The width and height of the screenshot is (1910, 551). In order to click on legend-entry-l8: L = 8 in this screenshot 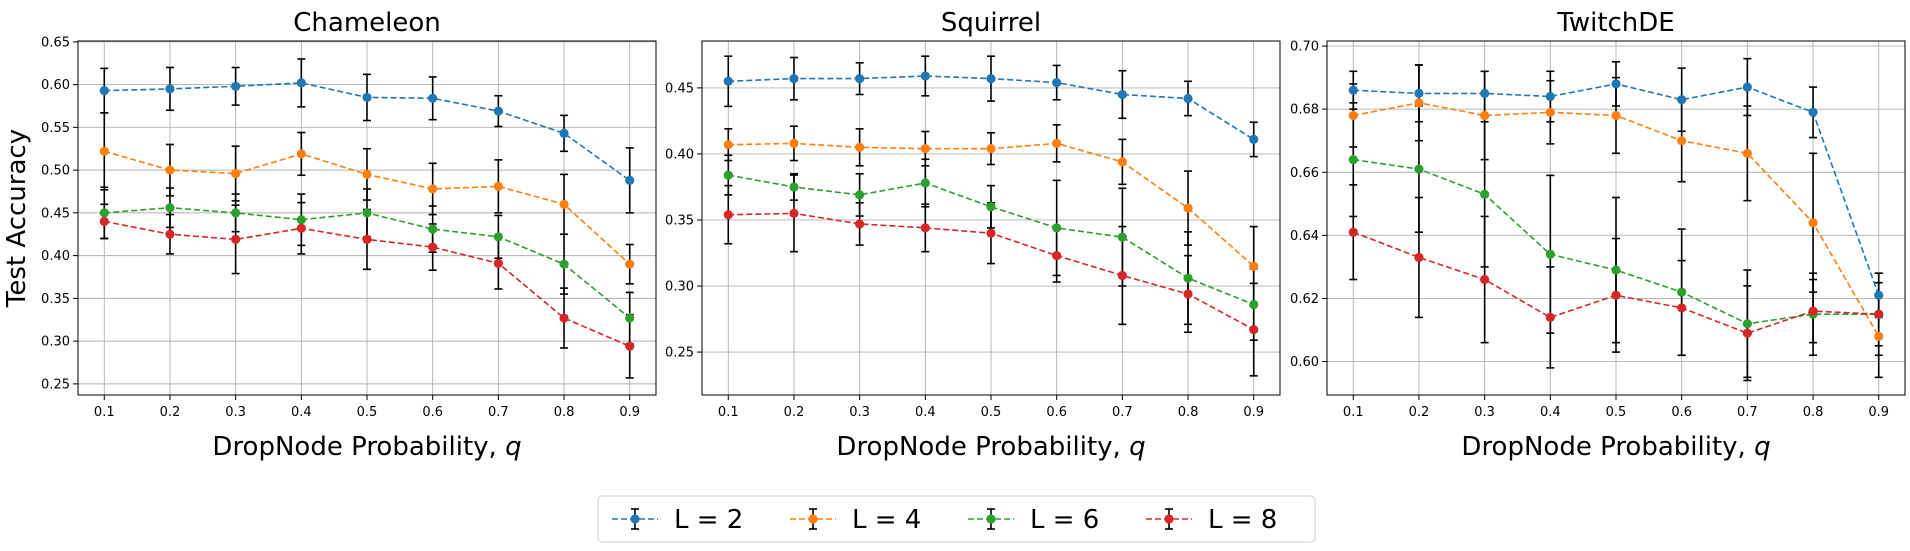, I will do `click(1211, 520)`.